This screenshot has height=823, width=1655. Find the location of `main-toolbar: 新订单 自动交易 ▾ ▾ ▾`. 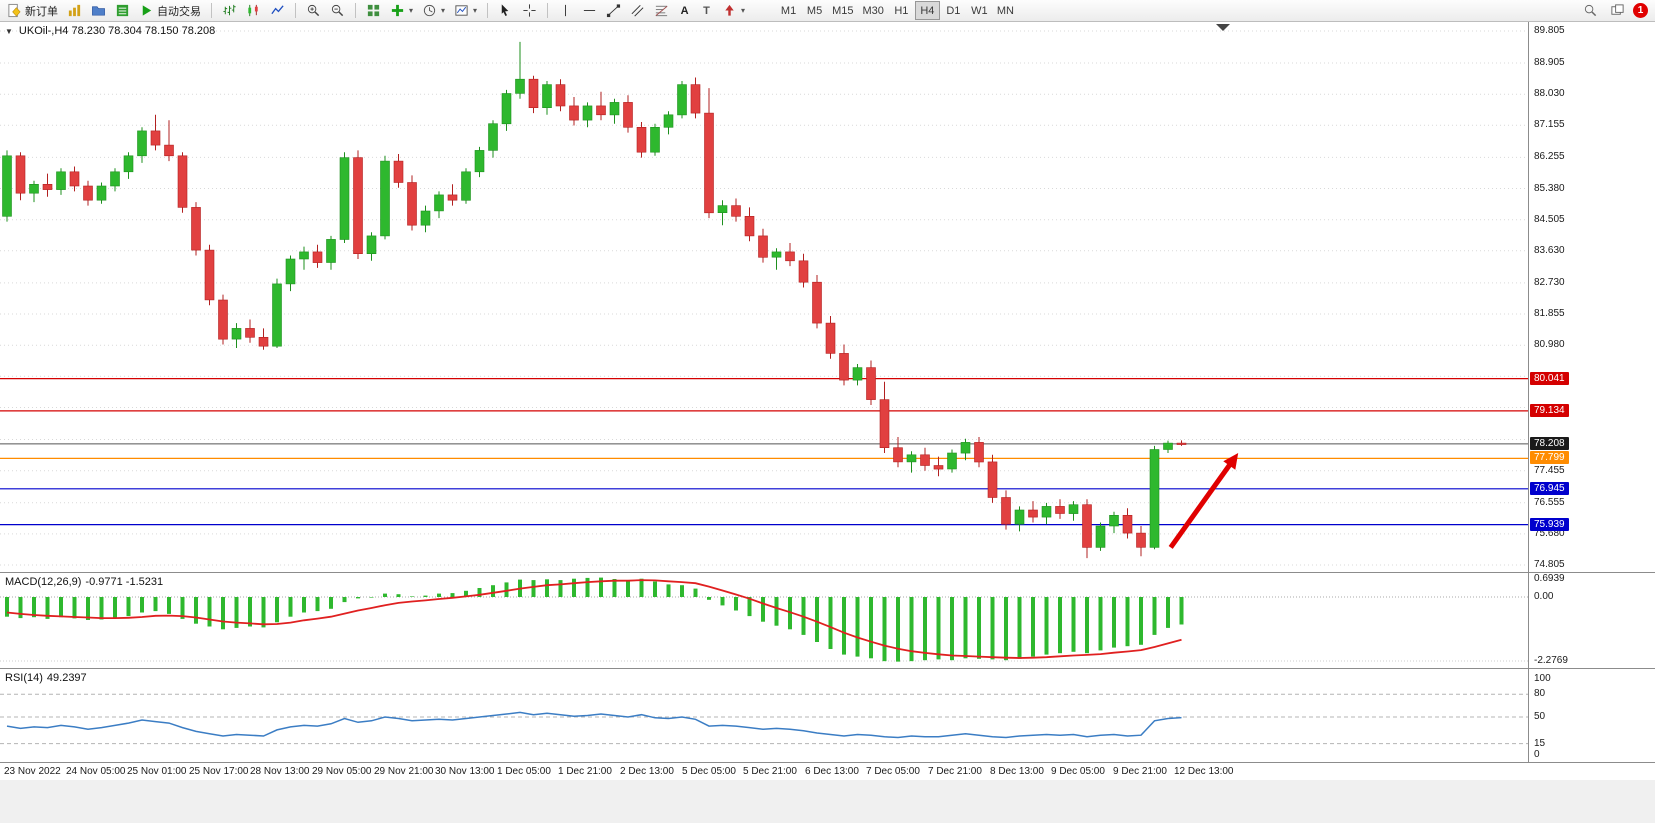

main-toolbar: 新订单 自动交易 ▾ ▾ ▾ is located at coordinates (827, 11).